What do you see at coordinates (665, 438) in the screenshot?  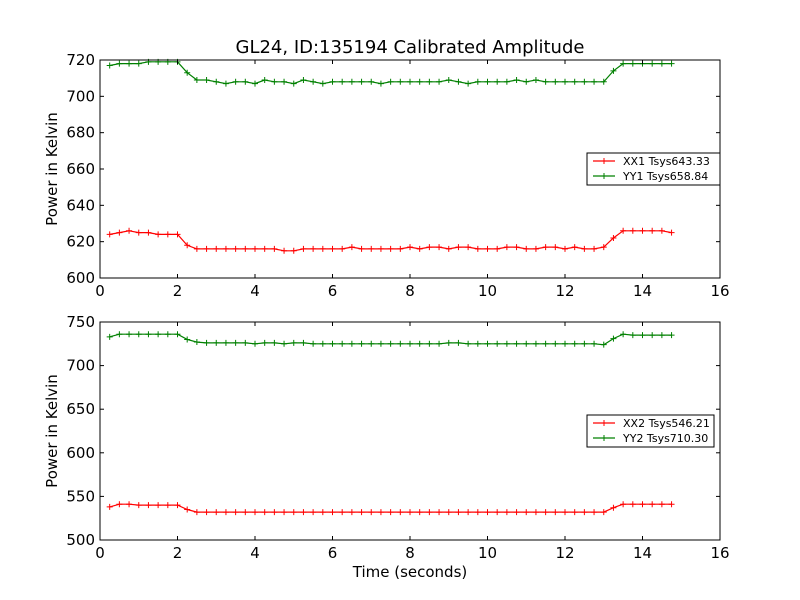 I see `legend-label: YY2 Tsys710.30` at bounding box center [665, 438].